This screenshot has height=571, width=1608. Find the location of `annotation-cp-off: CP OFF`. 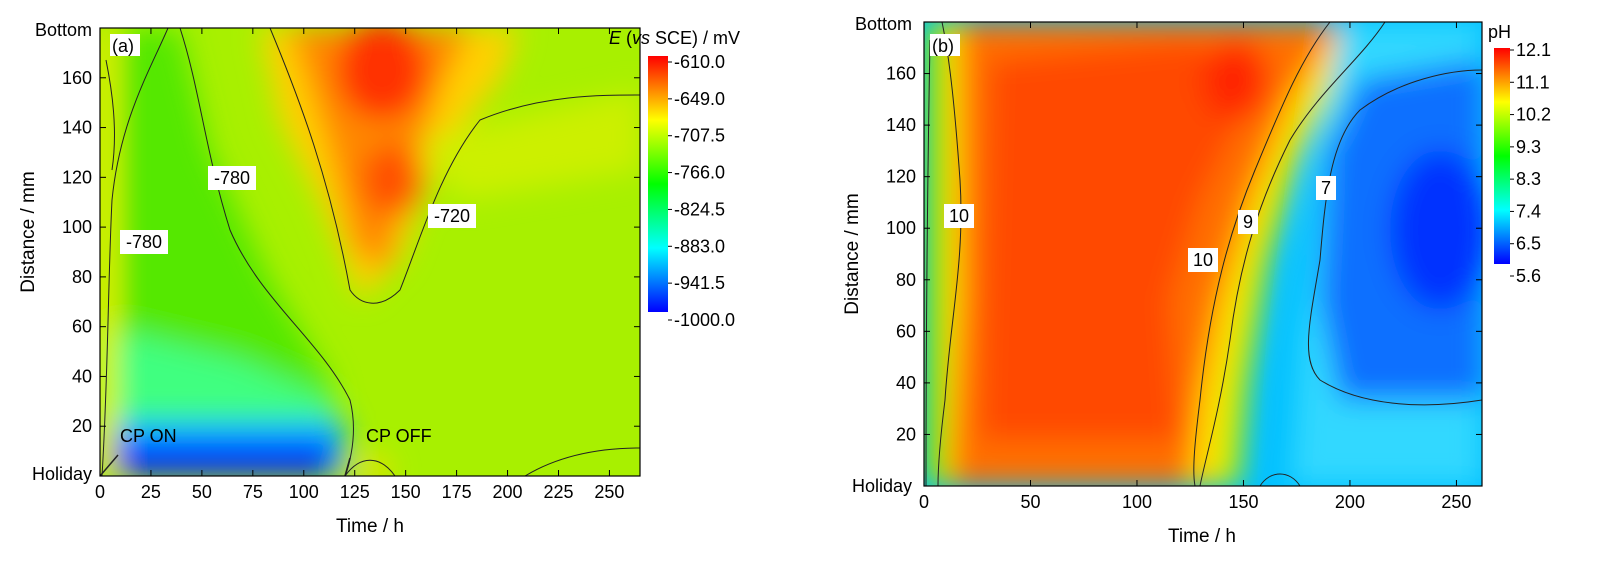

annotation-cp-off: CP OFF is located at coordinates (399, 436).